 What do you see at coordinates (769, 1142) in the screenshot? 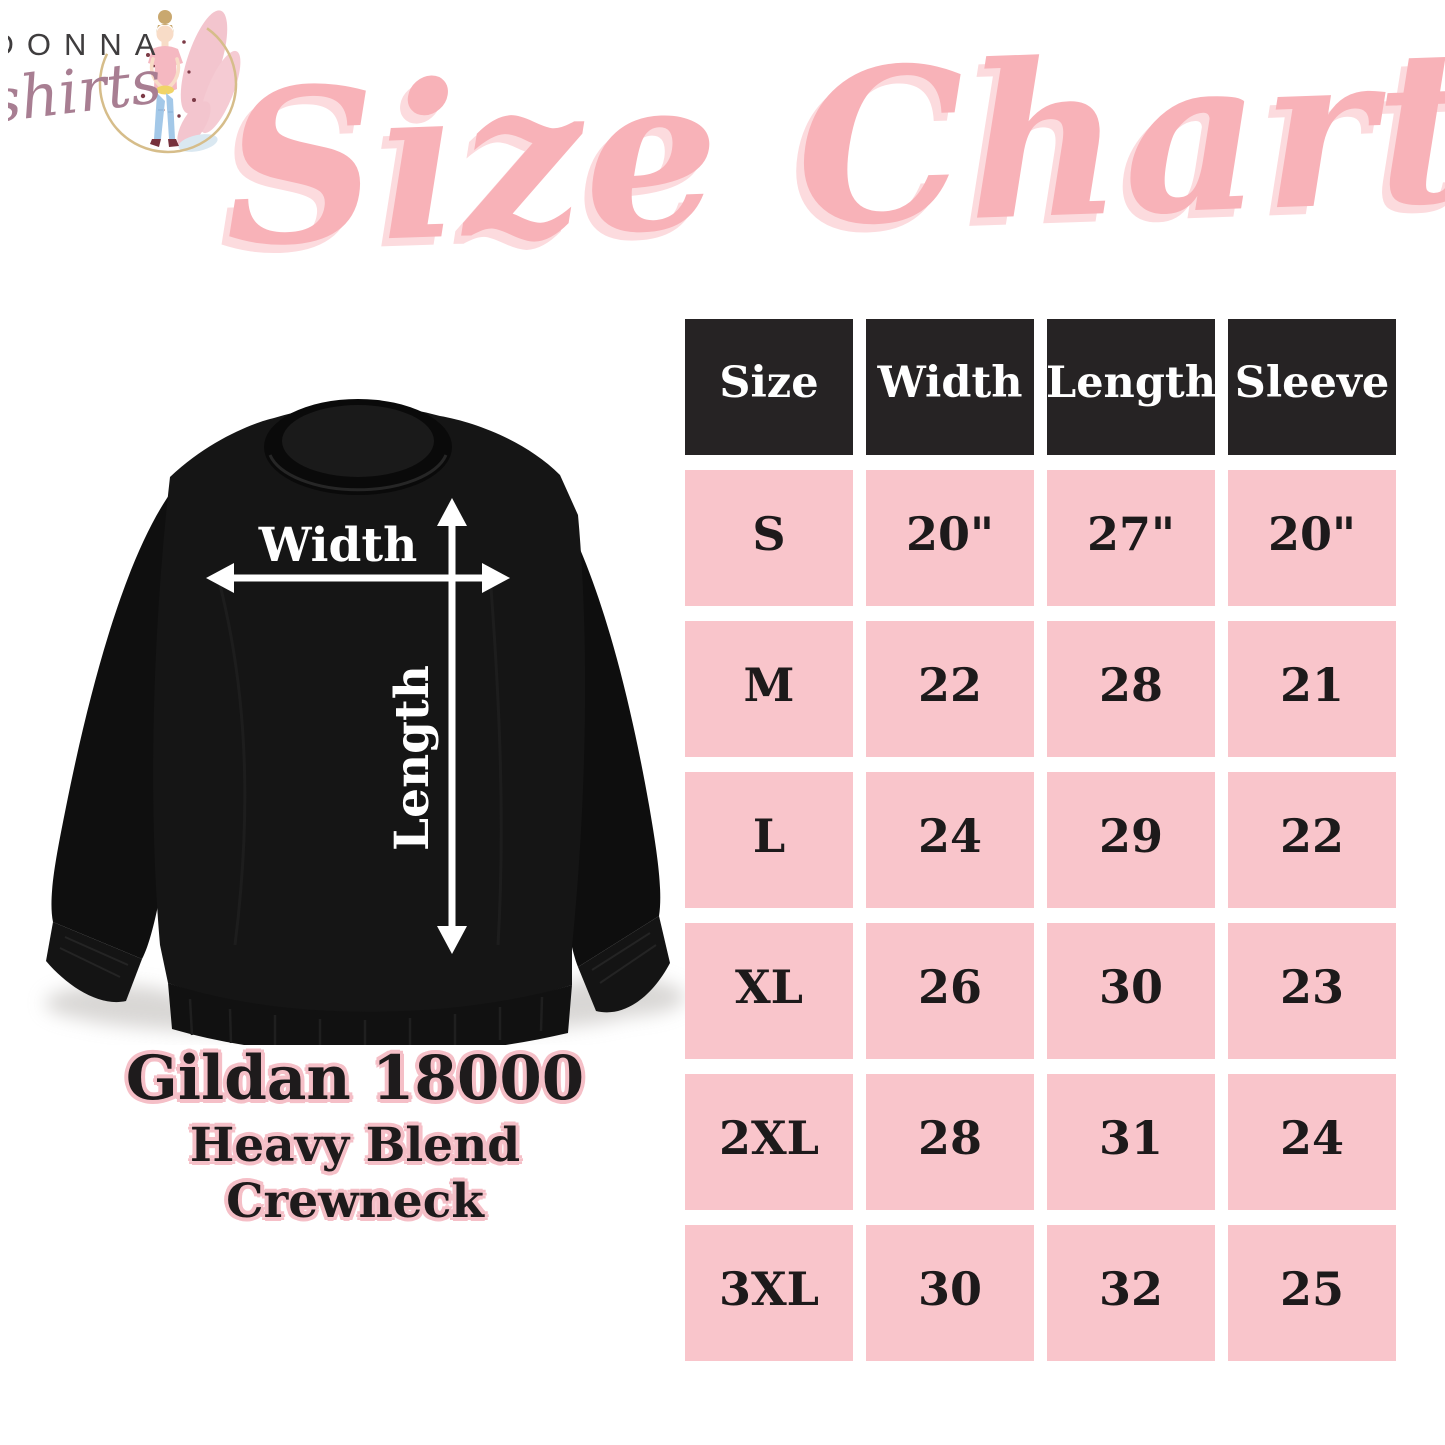
I see `cell-2xl-size: 2XL` at bounding box center [769, 1142].